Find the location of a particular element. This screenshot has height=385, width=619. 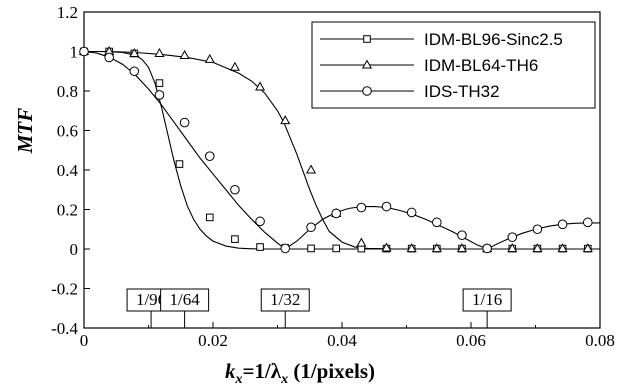

y-tick-label: 0.6 is located at coordinates (67, 131).